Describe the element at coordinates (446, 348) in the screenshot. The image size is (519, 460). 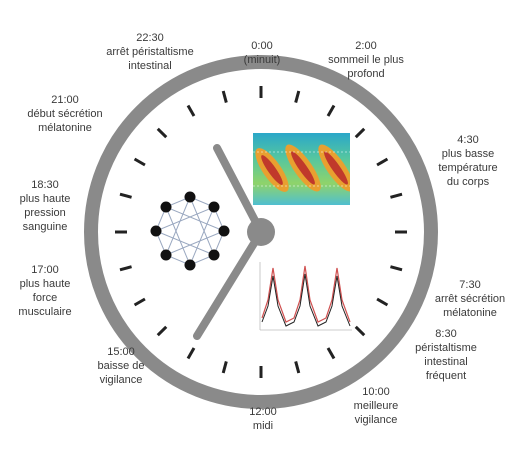
I see `label-description: péristaltisme` at that location.